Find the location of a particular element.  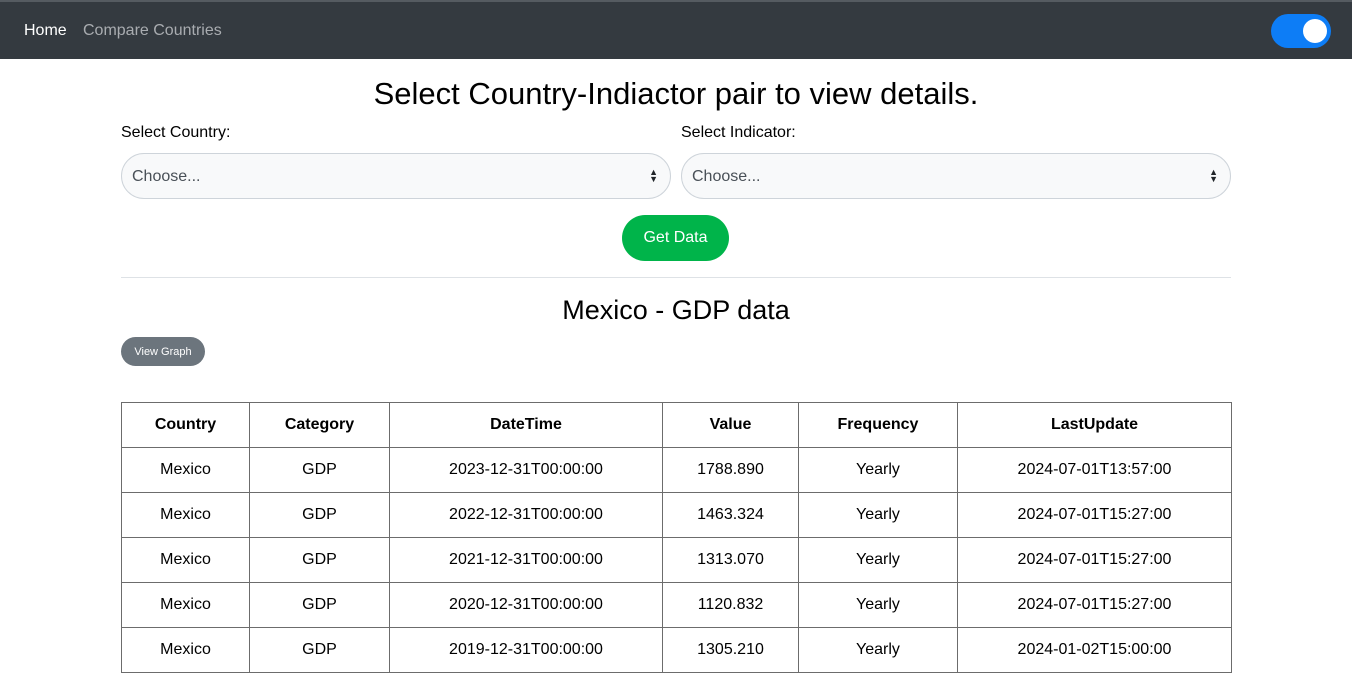

country-select: Choose... ▲ ▼ is located at coordinates (396, 176).